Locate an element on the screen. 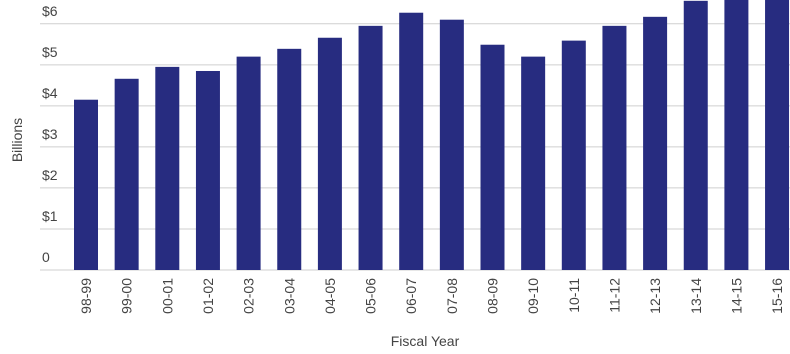 The height and width of the screenshot is (354, 790). y-tick-label: $2 is located at coordinates (50, 175).